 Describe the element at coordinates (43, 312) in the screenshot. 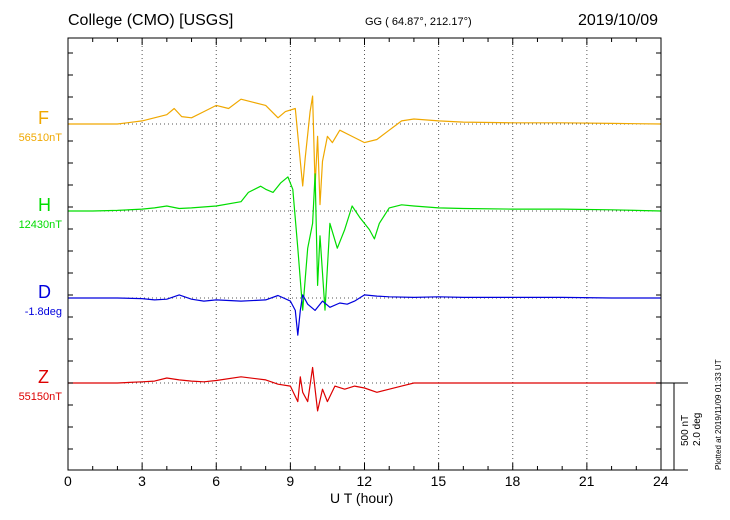

I see `channel-d-baseline-value: -1.8deg` at that location.